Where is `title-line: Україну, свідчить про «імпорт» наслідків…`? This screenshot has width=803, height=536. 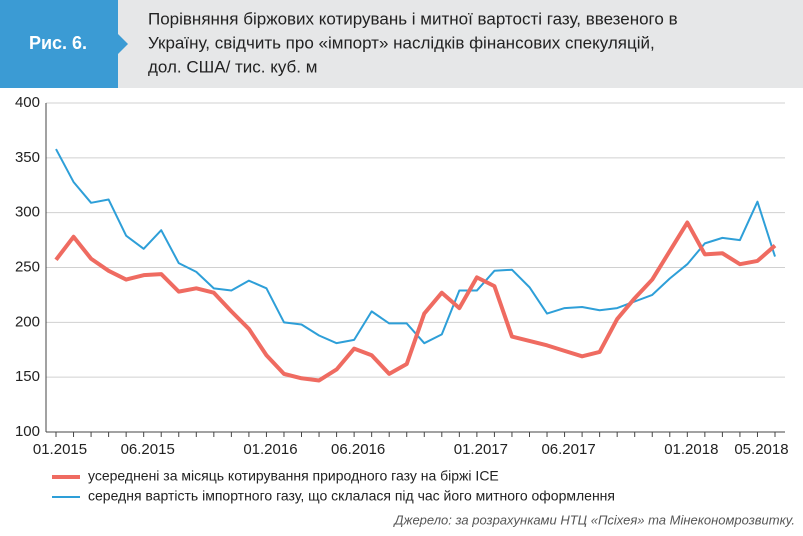 title-line: Україну, свідчить про «імпорт» наслідків… is located at coordinates (401, 42).